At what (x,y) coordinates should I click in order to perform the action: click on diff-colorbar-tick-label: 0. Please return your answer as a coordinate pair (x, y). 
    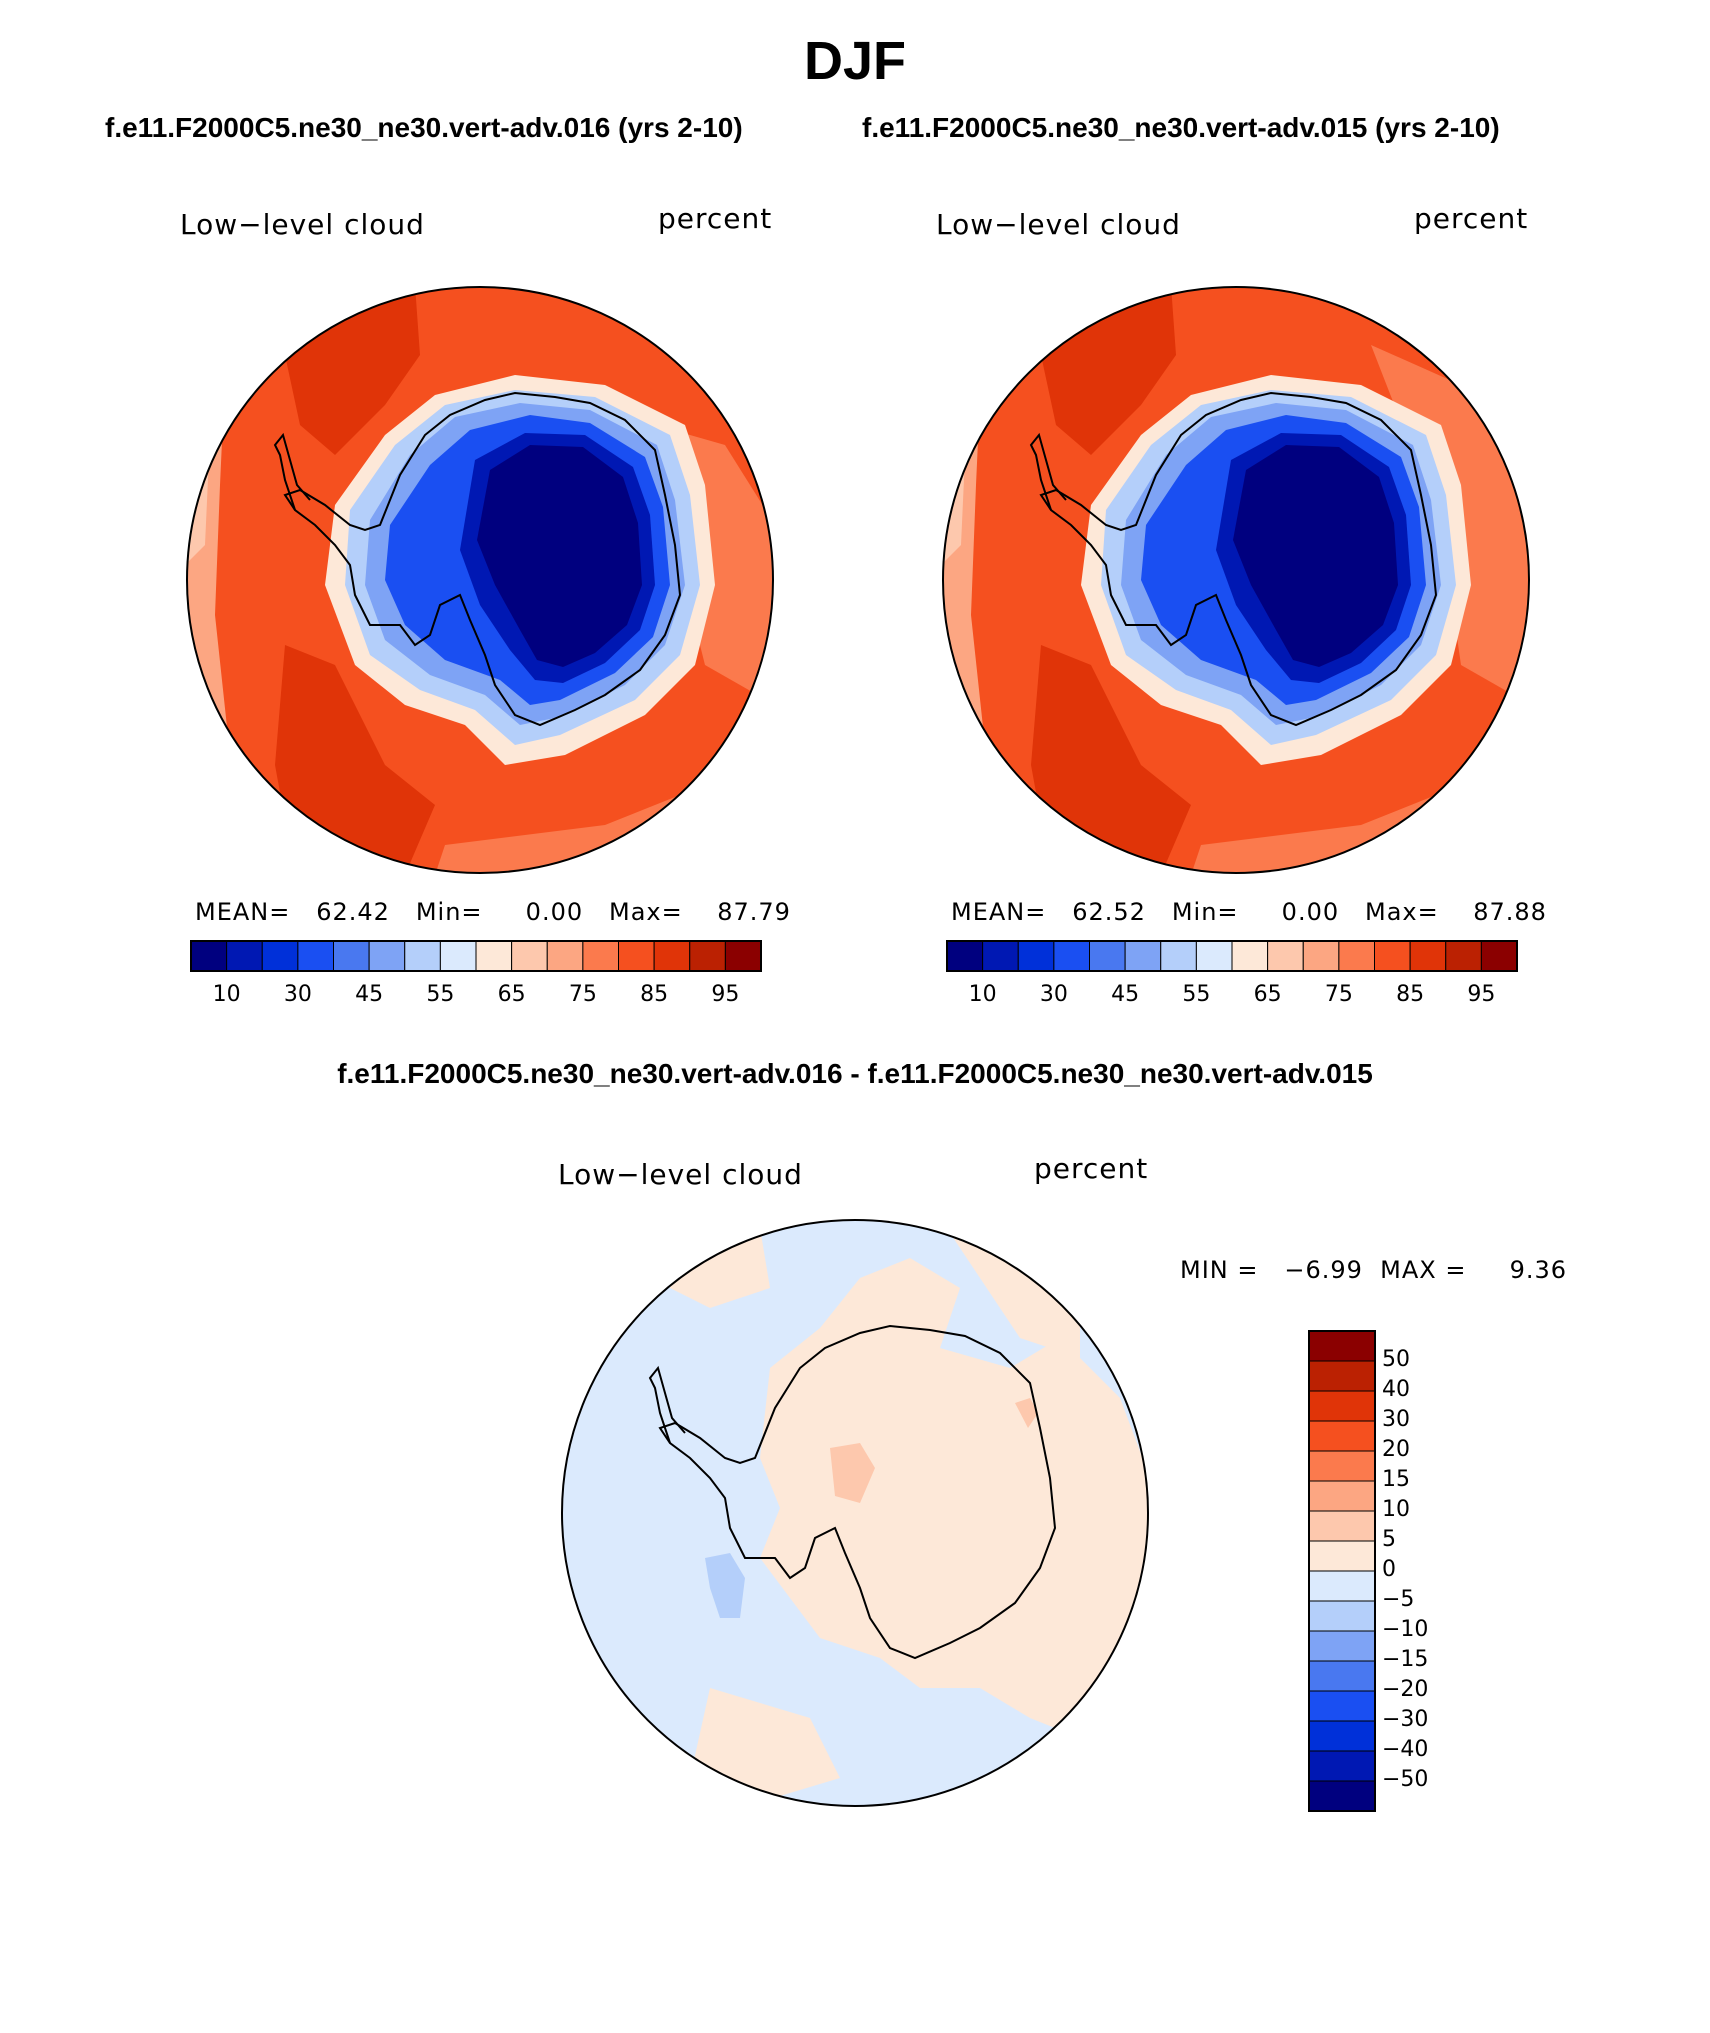
    Looking at the image, I should click on (1389, 1569).